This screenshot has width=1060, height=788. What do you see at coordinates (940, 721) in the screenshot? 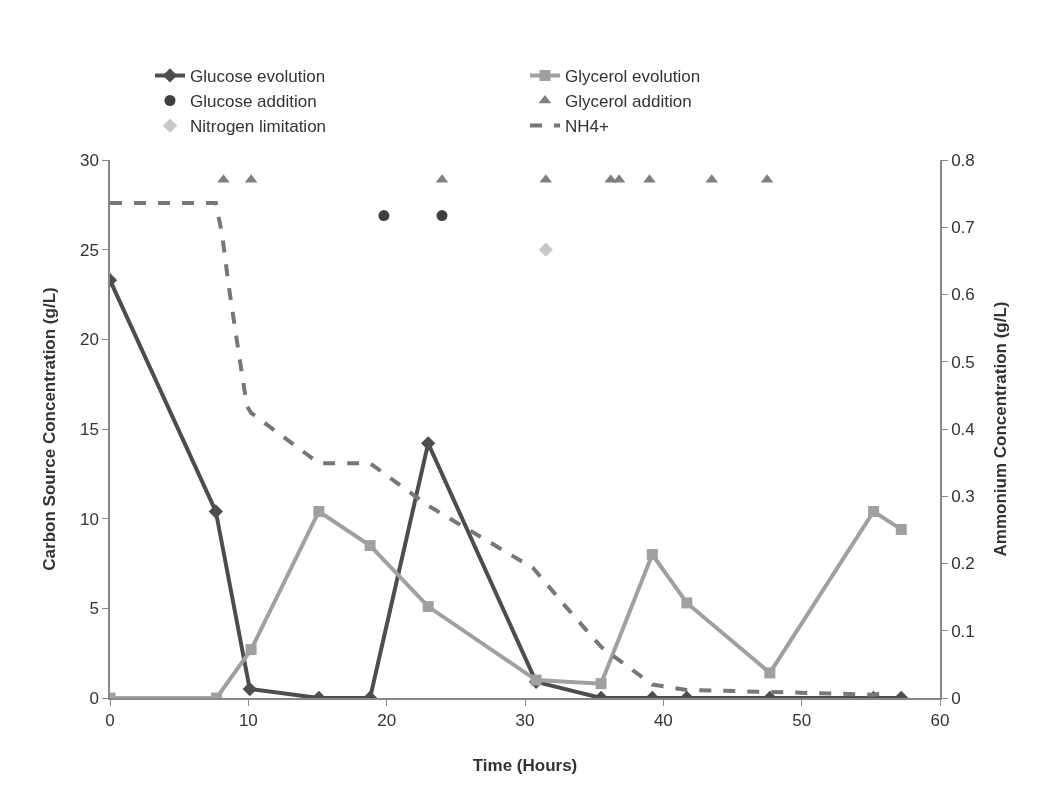
I see `x-tick-label: 60` at bounding box center [940, 721].